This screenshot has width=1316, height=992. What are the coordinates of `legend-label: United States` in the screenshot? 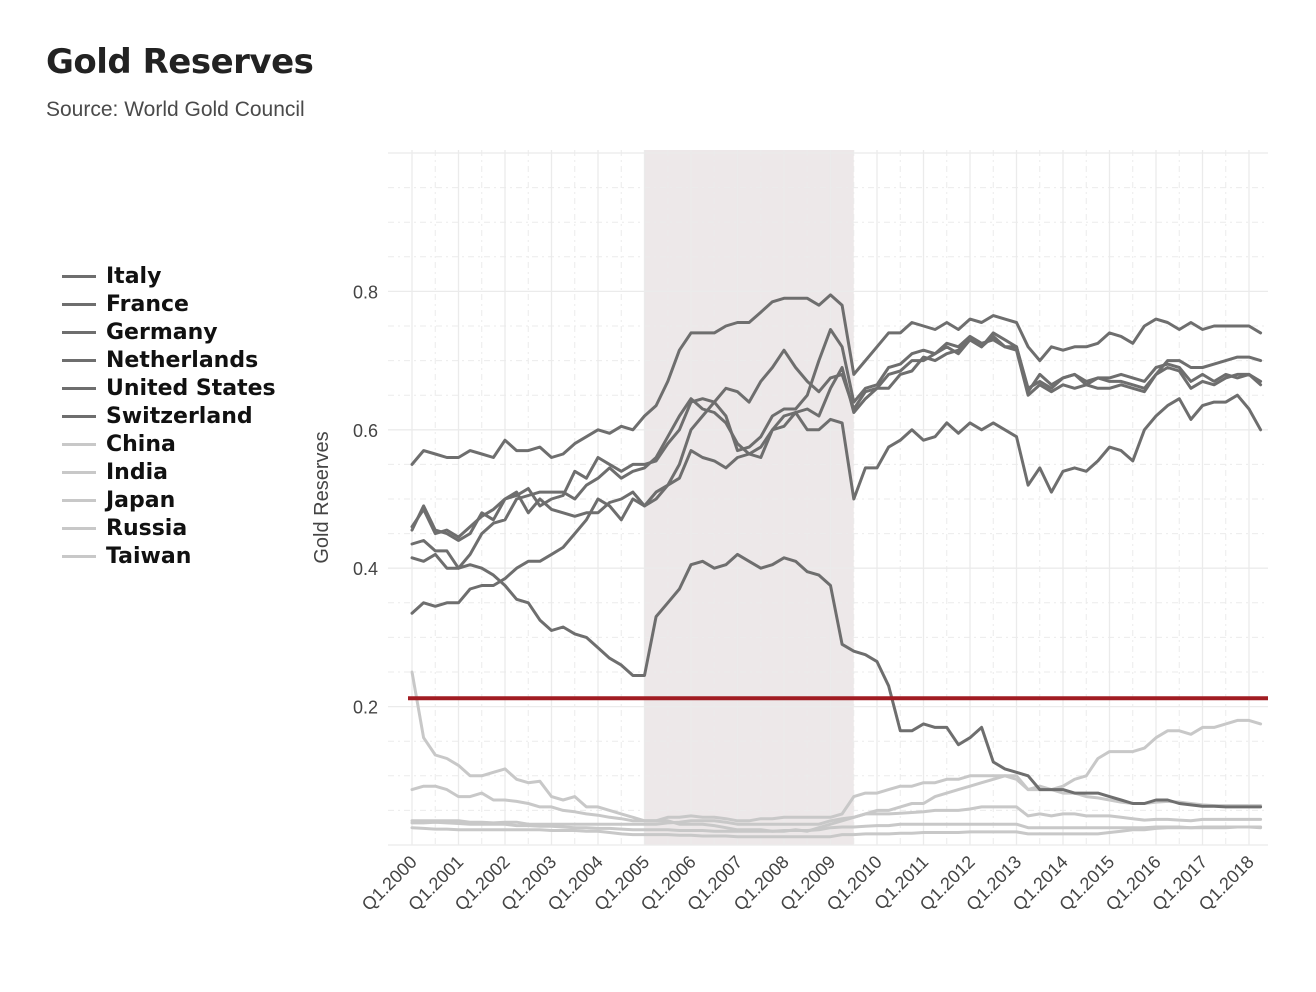 It's located at (191, 388).